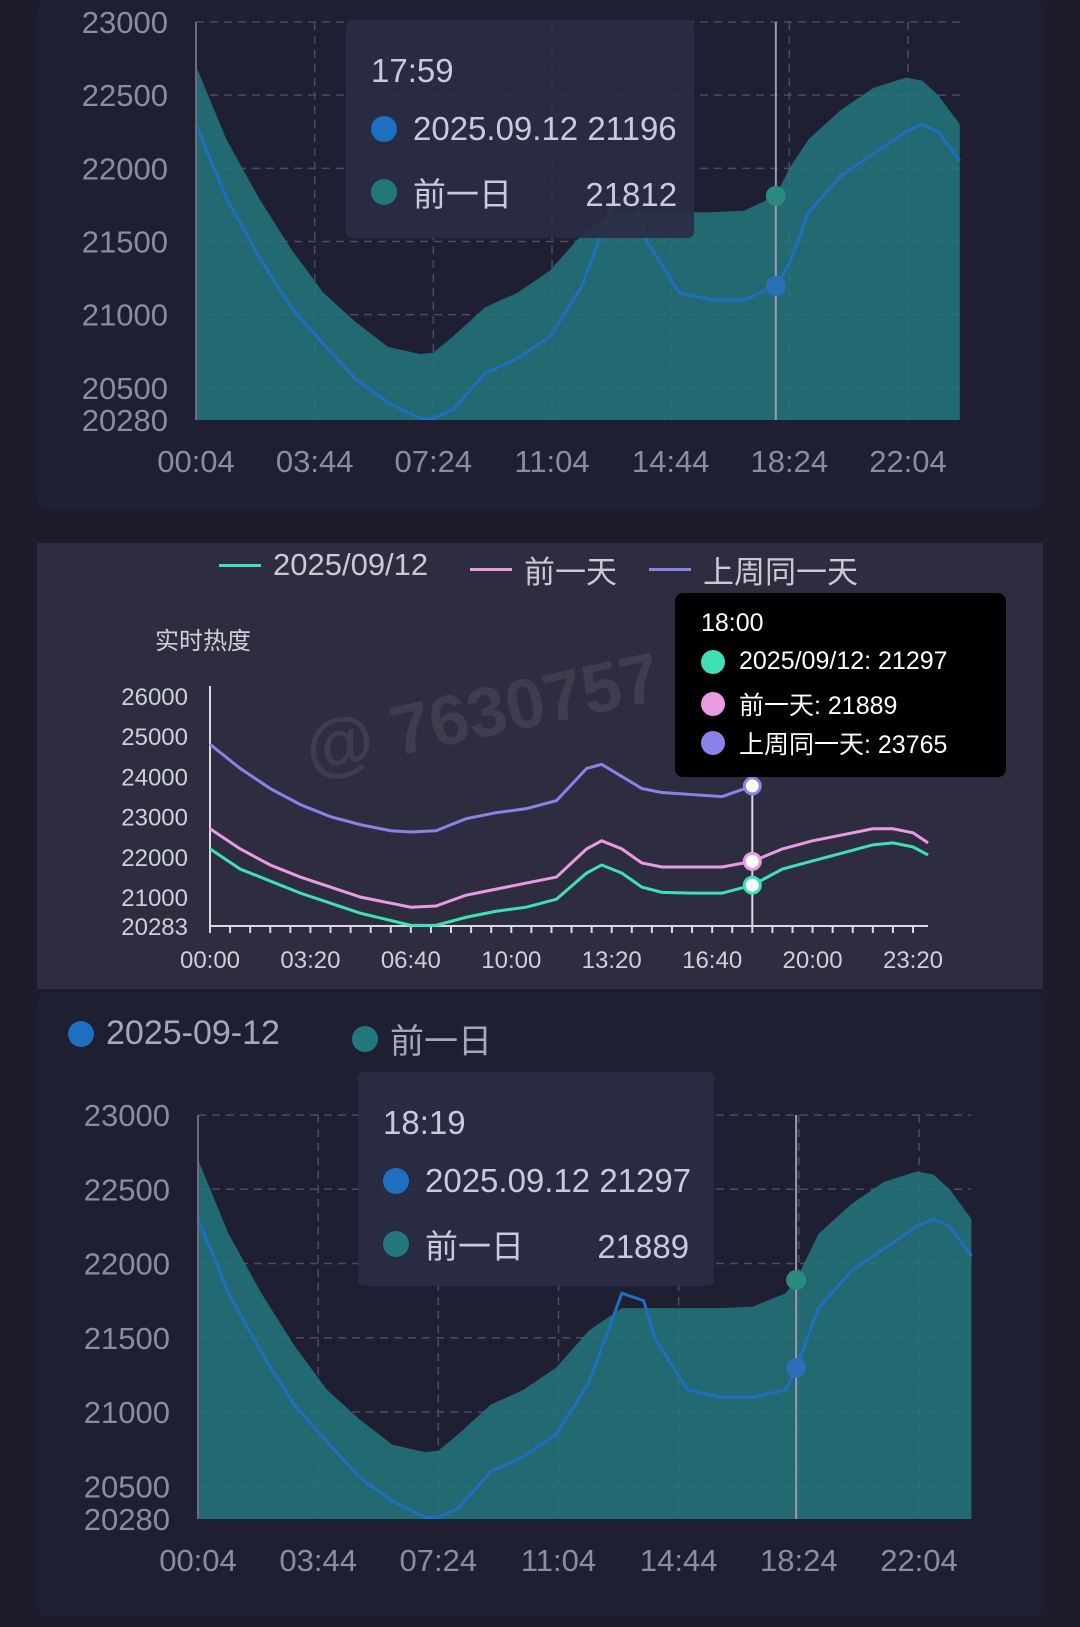 Image resolution: width=1080 pixels, height=1627 pixels. I want to click on legend-item: 上周同一天, so click(753, 569).